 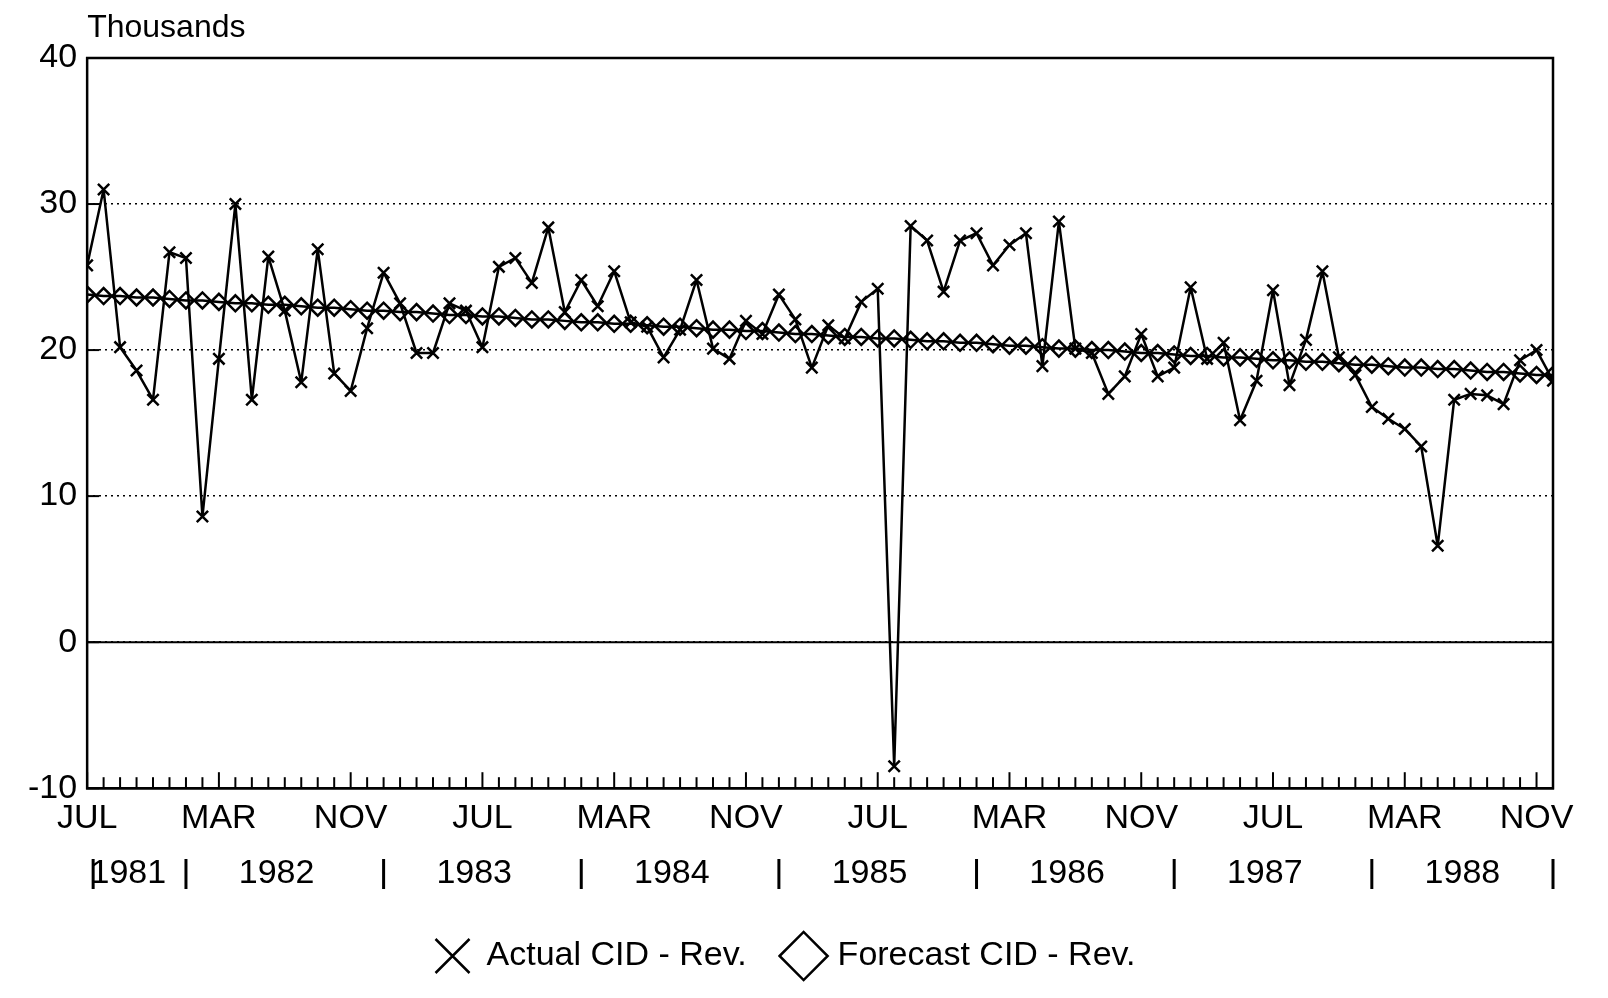 I want to click on y-axis-title: Thousands, so click(x=166, y=25).